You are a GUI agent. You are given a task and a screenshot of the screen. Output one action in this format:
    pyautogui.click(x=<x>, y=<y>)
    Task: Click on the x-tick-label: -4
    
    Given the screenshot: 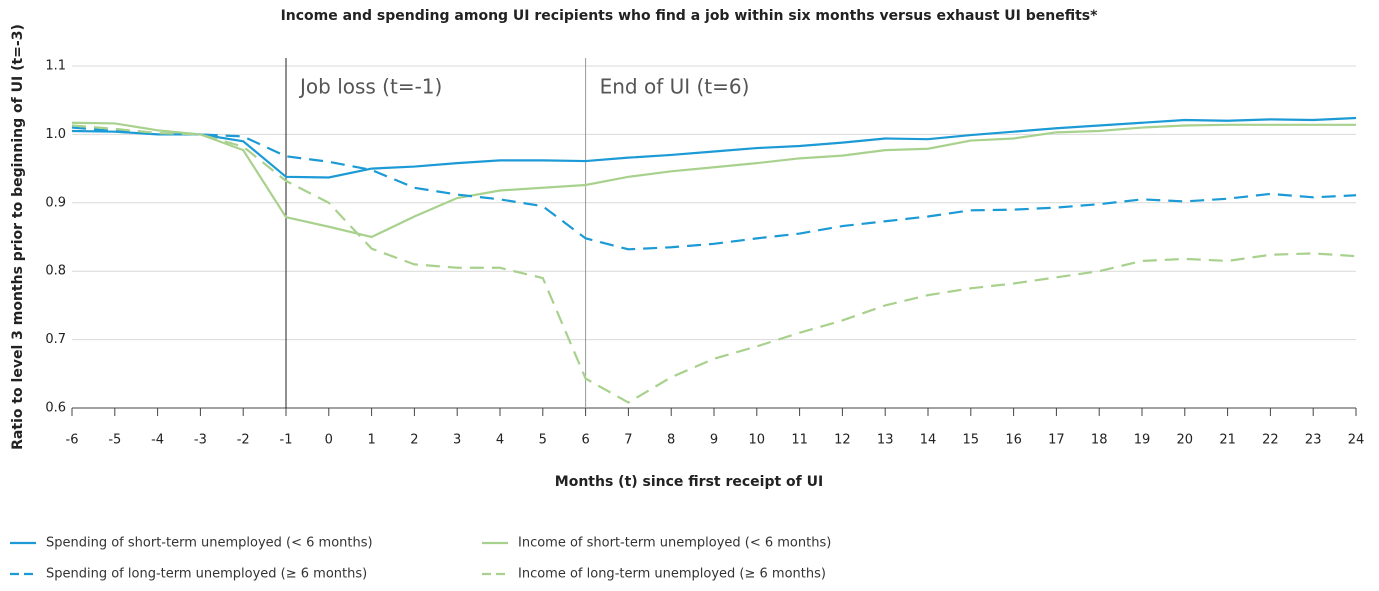 What is the action you would take?
    pyautogui.click(x=157, y=440)
    